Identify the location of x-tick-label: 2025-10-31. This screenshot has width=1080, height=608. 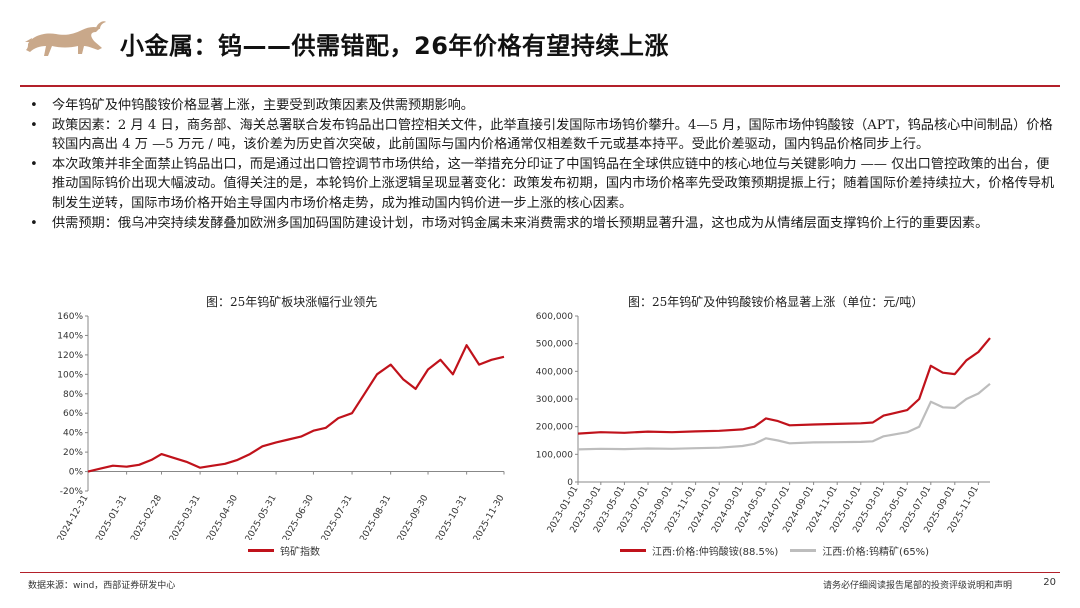
(451, 517).